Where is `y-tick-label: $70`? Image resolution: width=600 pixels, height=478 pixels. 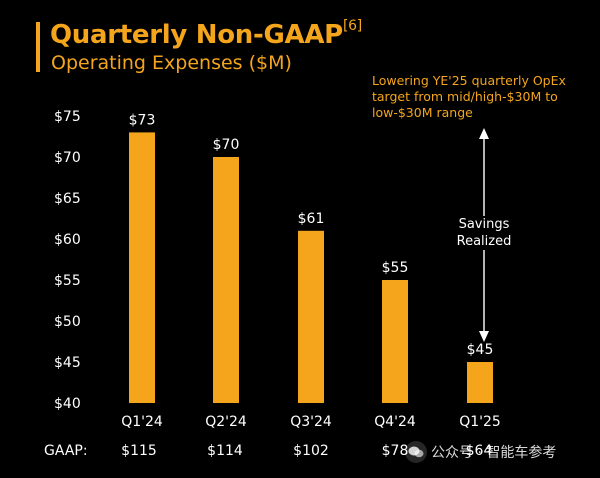
y-tick-label: $70 is located at coordinates (67, 158).